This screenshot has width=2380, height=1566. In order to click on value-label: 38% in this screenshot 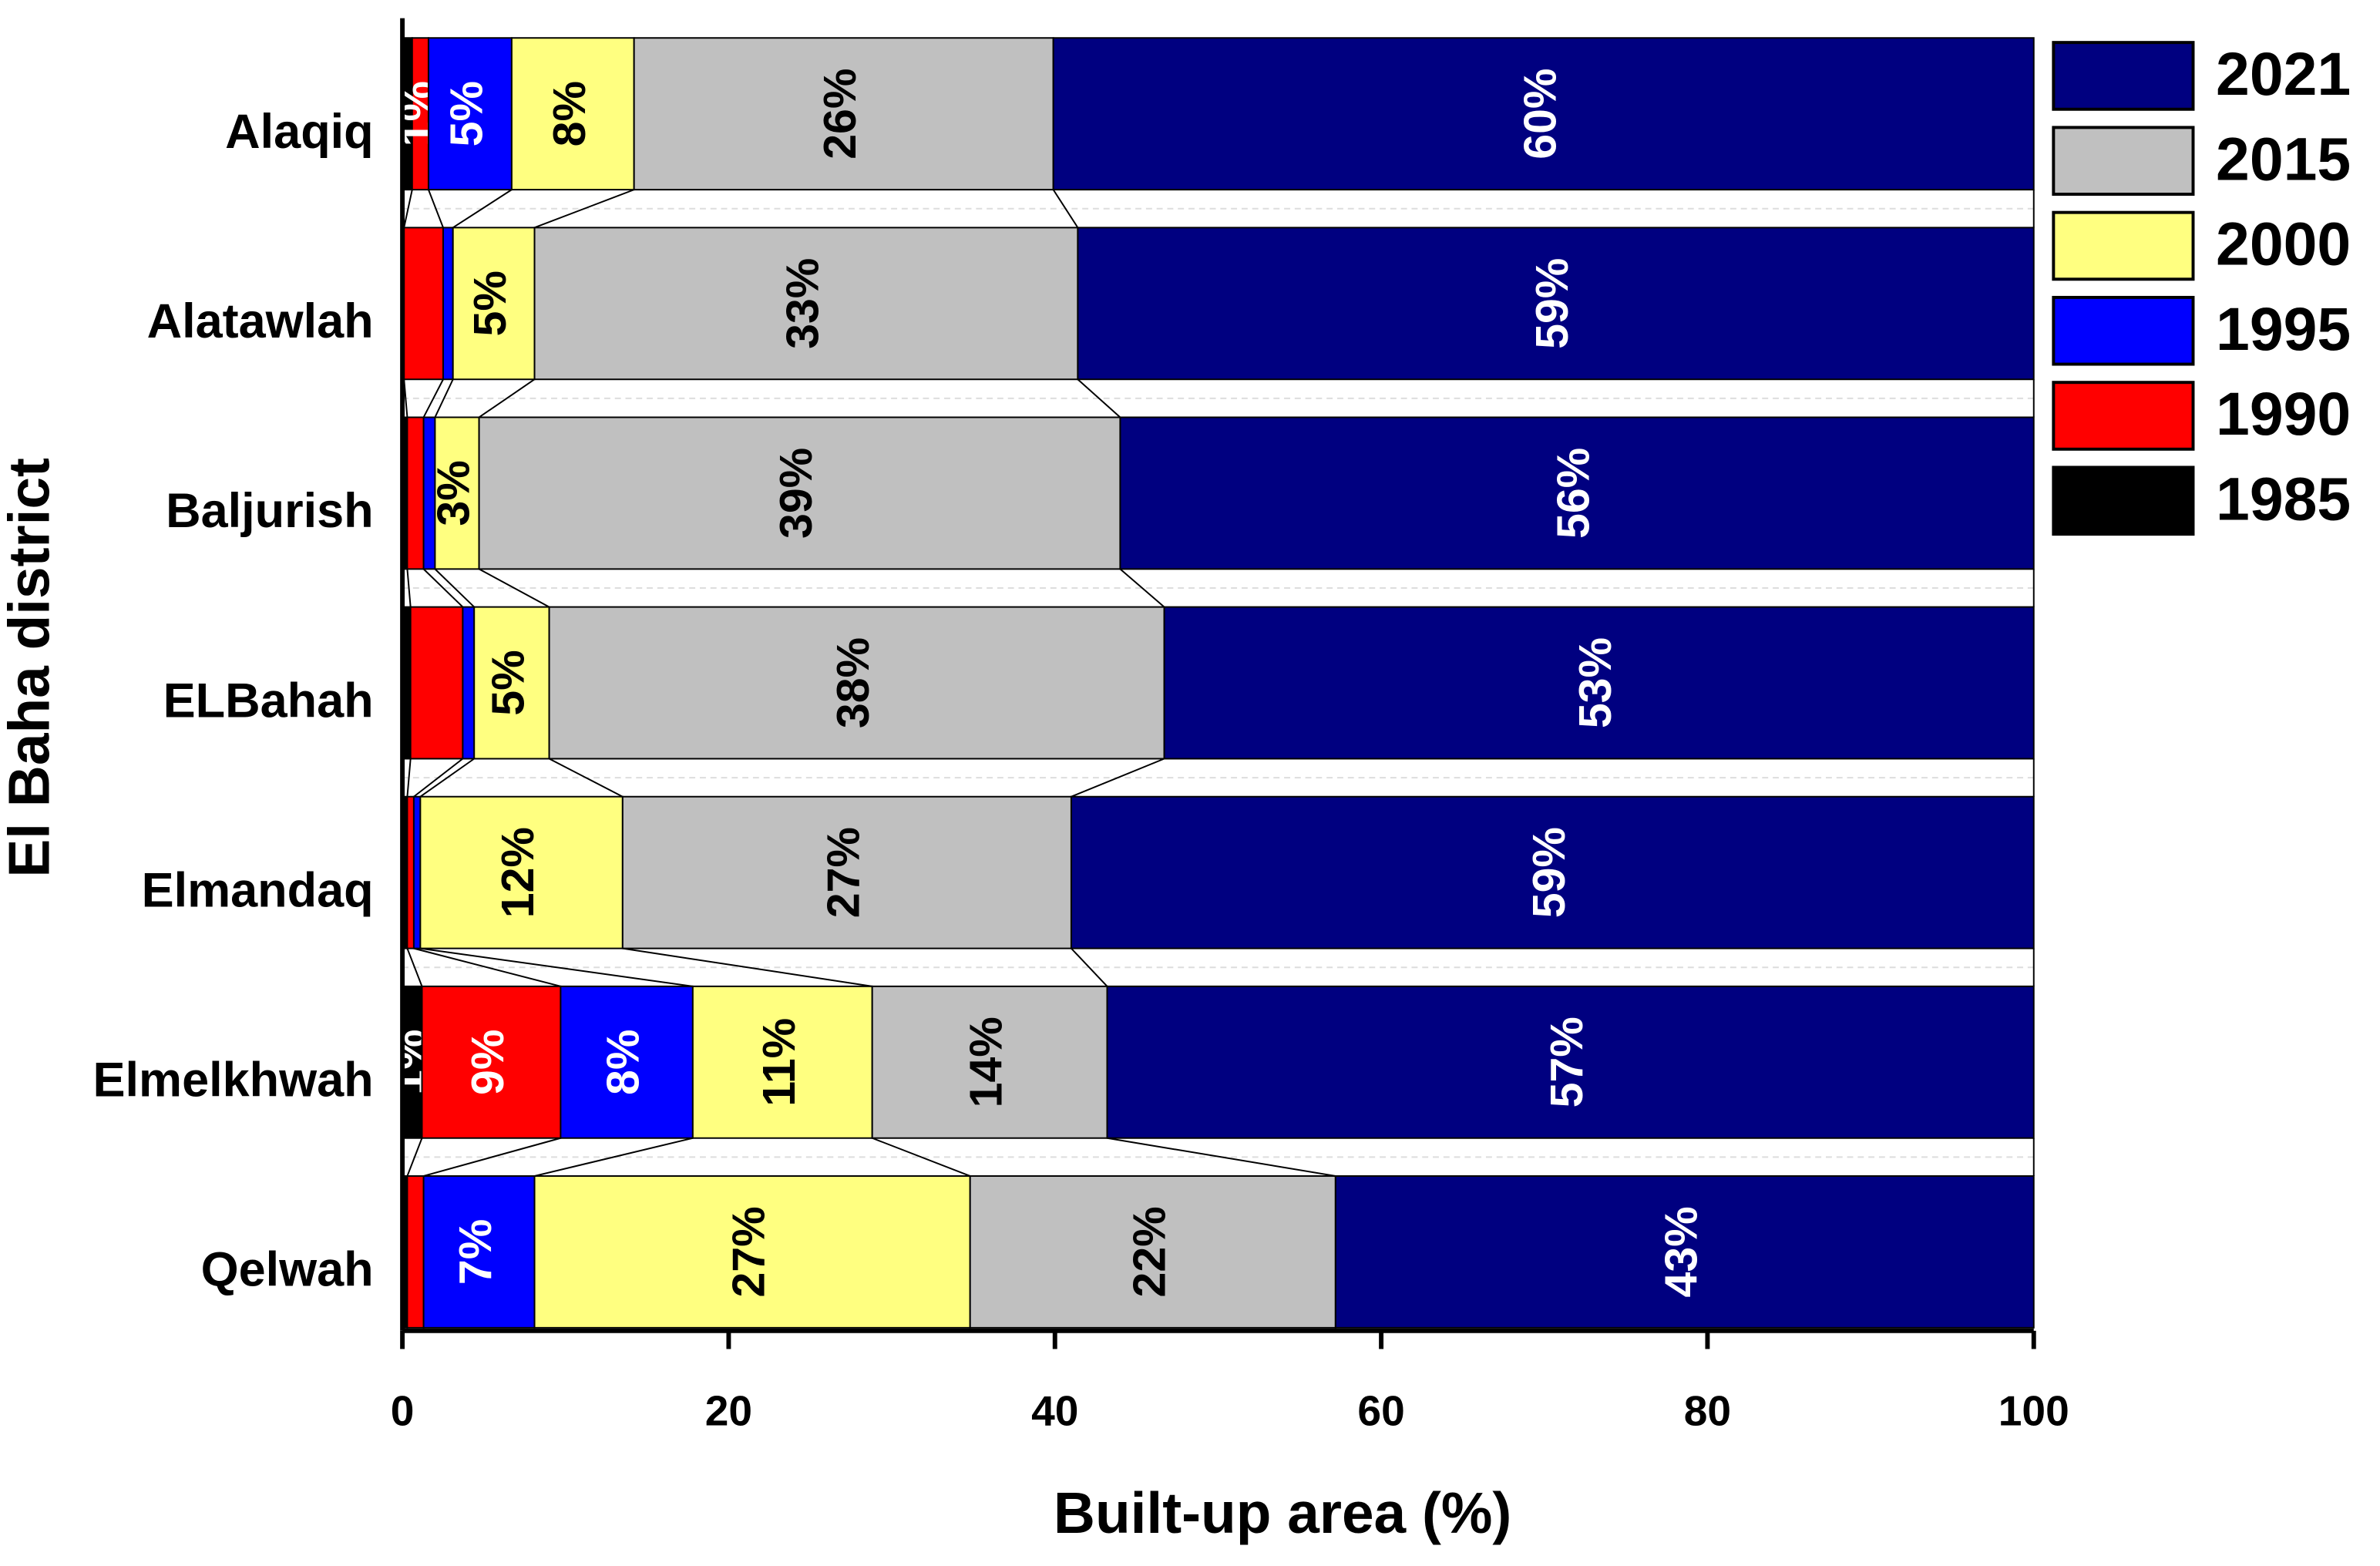, I will do `click(853, 682)`.